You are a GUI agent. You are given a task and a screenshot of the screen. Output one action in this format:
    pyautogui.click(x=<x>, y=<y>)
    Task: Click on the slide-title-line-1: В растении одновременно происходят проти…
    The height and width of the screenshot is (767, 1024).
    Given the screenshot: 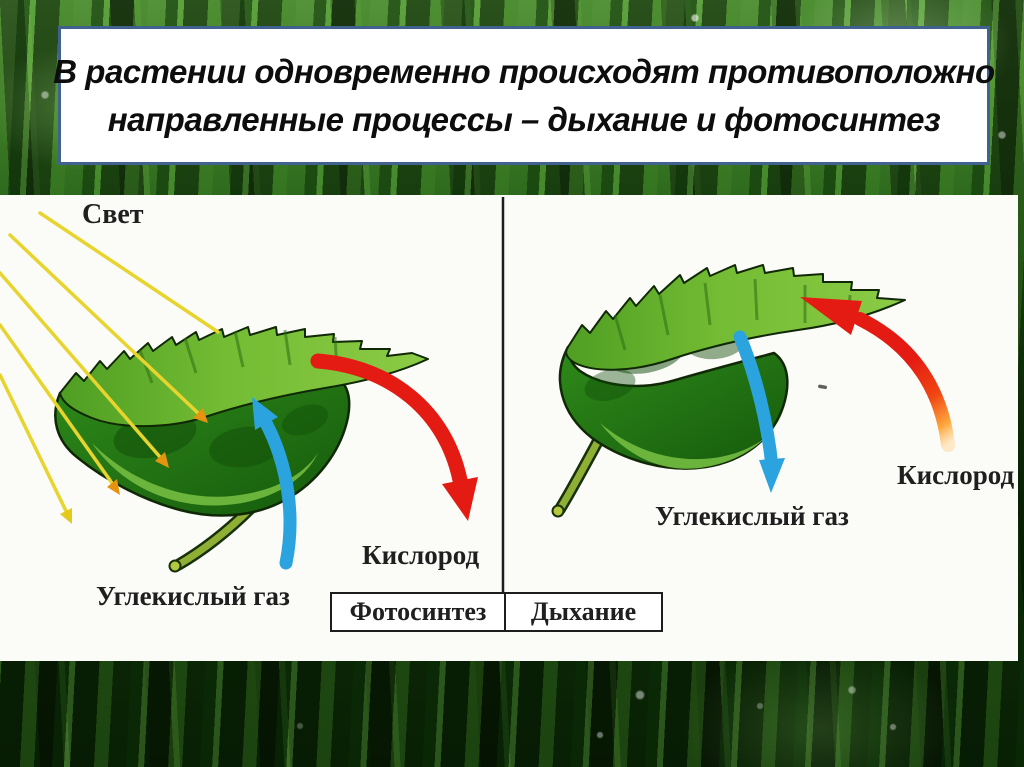 What is the action you would take?
    pyautogui.click(x=524, y=71)
    